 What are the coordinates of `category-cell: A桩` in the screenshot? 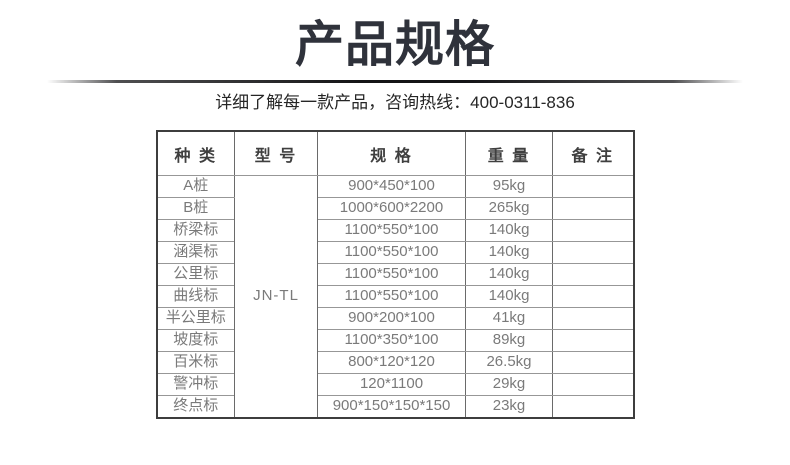 It's located at (195, 187).